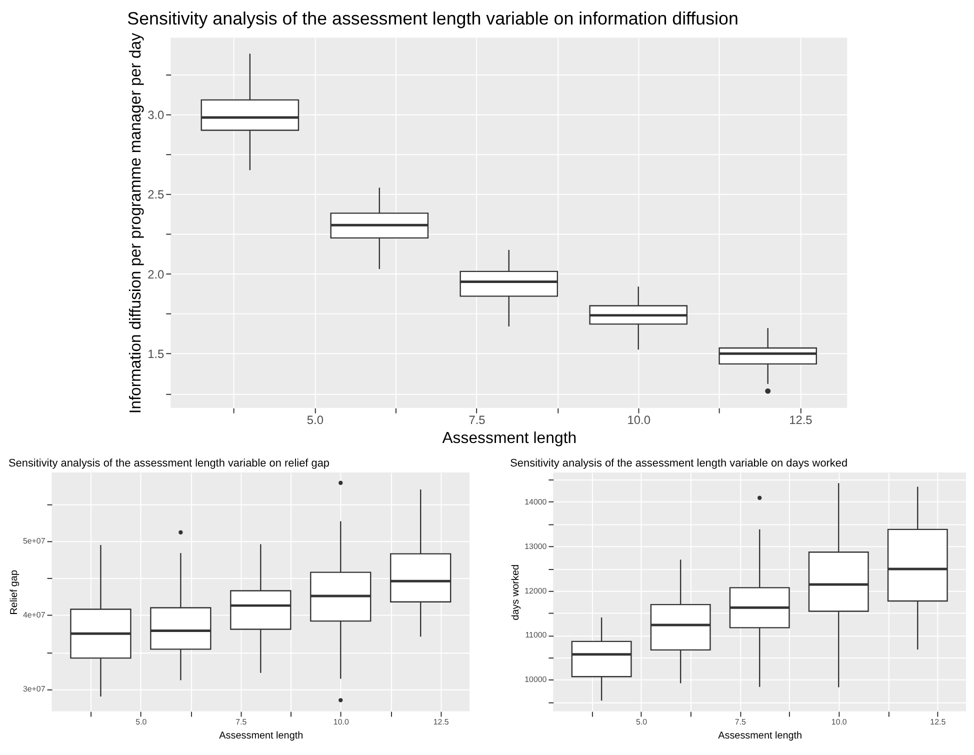  I want to click on y-tick-label: 1.5, so click(156, 354).